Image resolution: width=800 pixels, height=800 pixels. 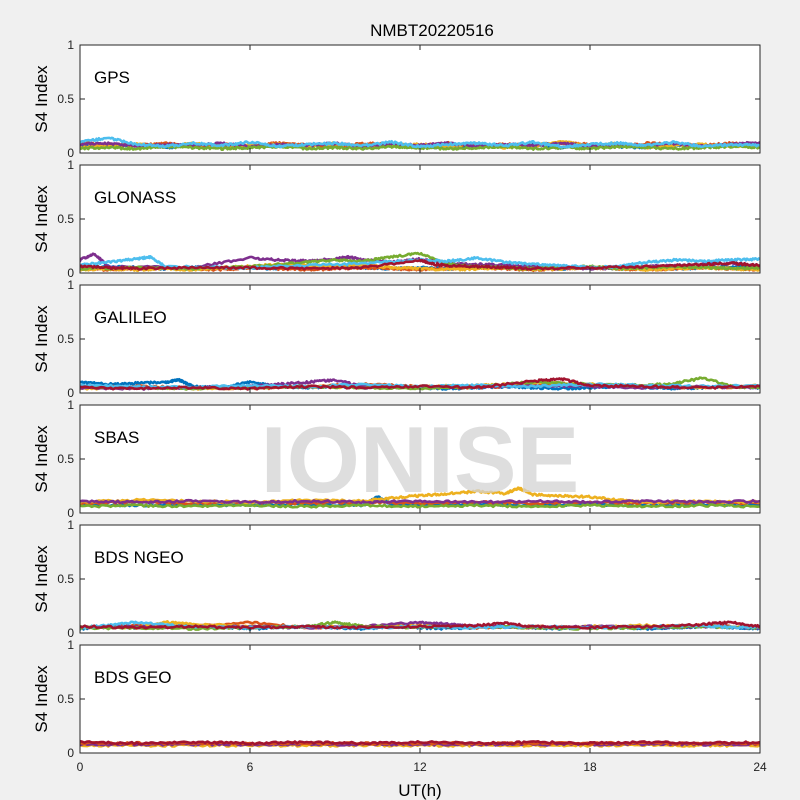 What do you see at coordinates (130, 317) in the screenshot?
I see `panel-system-label: GALILEO` at bounding box center [130, 317].